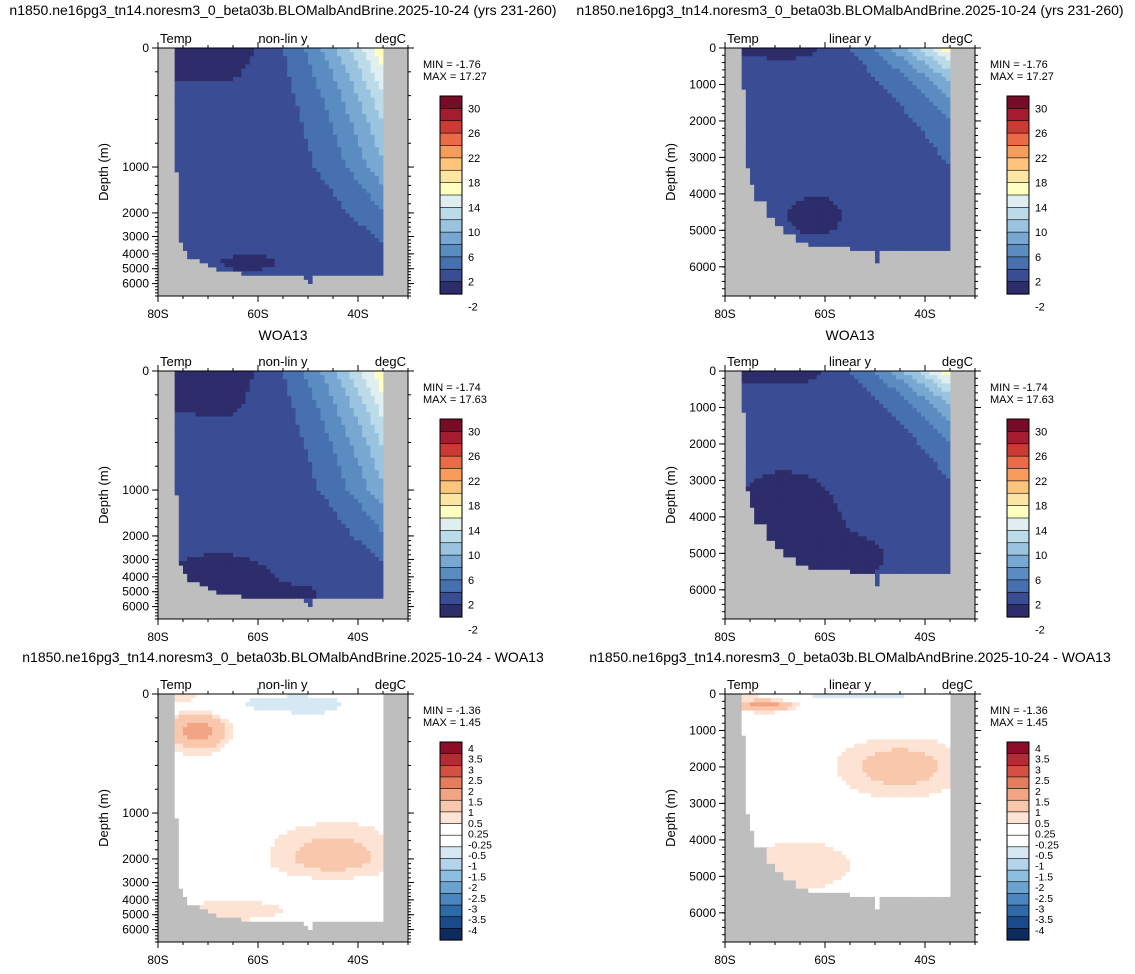  Describe the element at coordinates (135, 284) in the screenshot. I see `y-tick-label: 6000` at that location.